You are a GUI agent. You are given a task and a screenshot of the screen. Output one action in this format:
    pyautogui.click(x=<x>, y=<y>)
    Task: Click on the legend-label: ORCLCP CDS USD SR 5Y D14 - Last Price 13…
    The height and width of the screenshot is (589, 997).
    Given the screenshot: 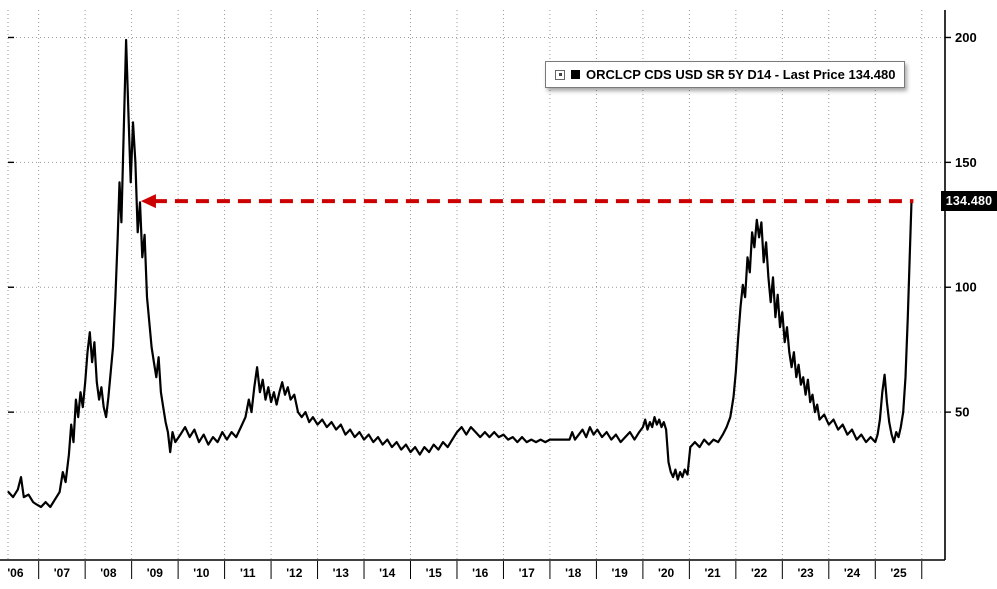 What is the action you would take?
    pyautogui.click(x=741, y=74)
    